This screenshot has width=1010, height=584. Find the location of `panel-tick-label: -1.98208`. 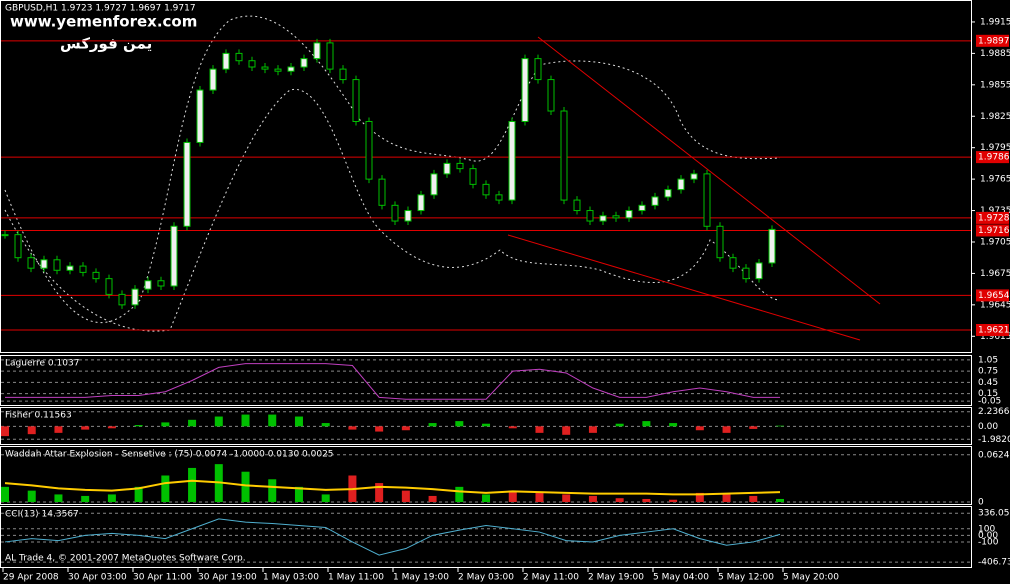

panel-tick-label: -1.98208 is located at coordinates (994, 440).